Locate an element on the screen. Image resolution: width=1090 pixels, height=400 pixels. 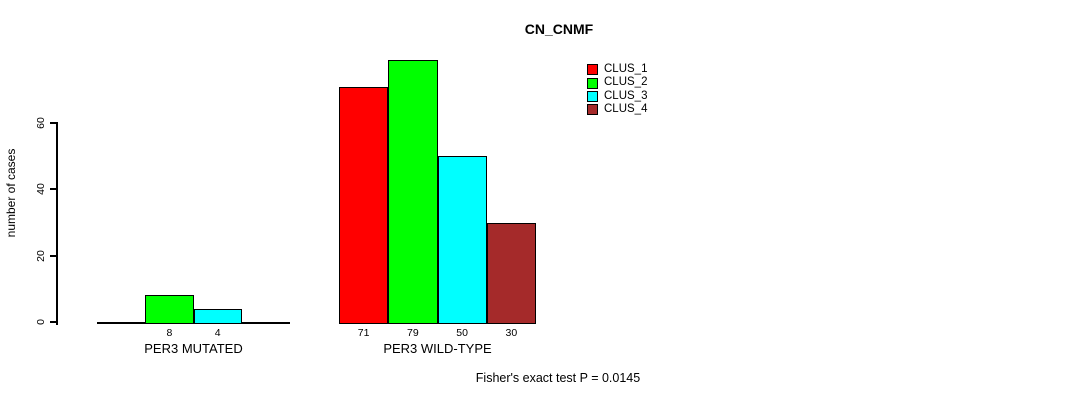
bar-value-label: 8 is located at coordinates (169, 333).